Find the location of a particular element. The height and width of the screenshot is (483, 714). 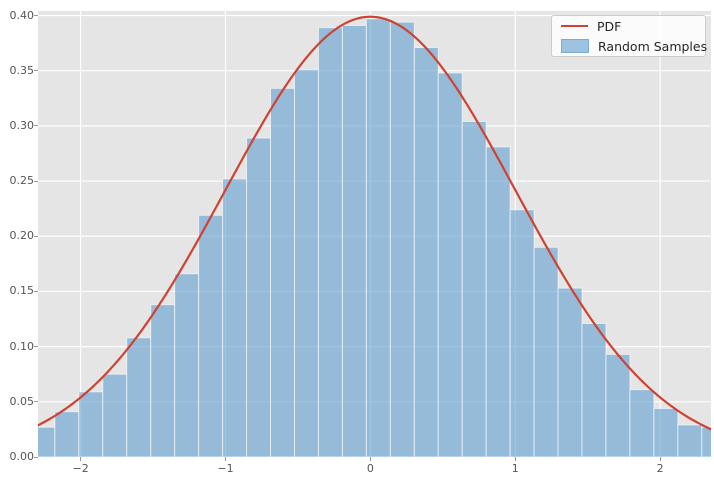

x-tick-label: 2 is located at coordinates (660, 468).